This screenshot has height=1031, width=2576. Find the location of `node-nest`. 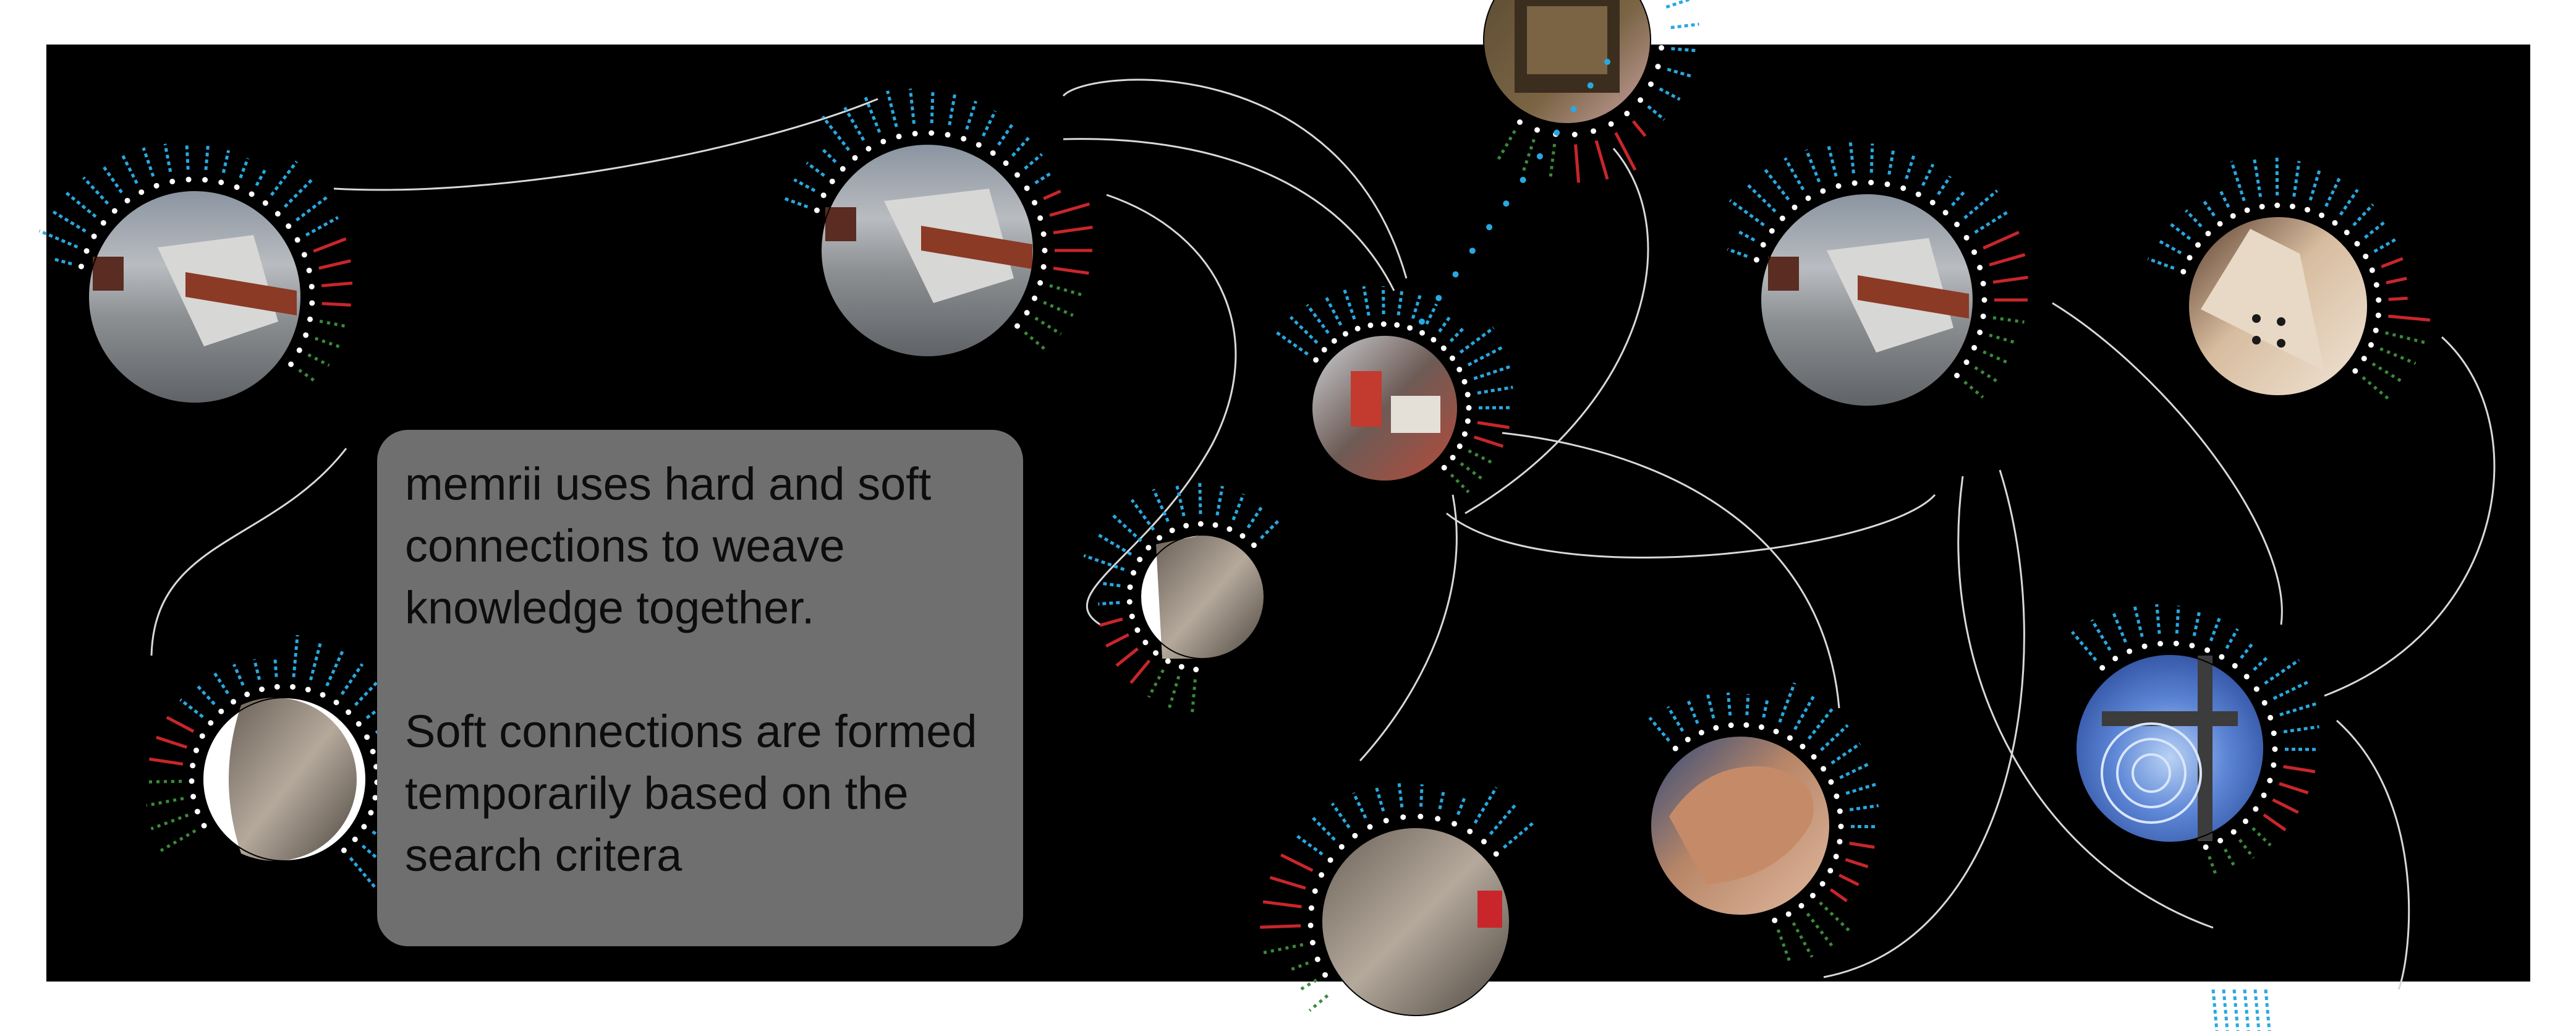

node-nest is located at coordinates (1567, 62).